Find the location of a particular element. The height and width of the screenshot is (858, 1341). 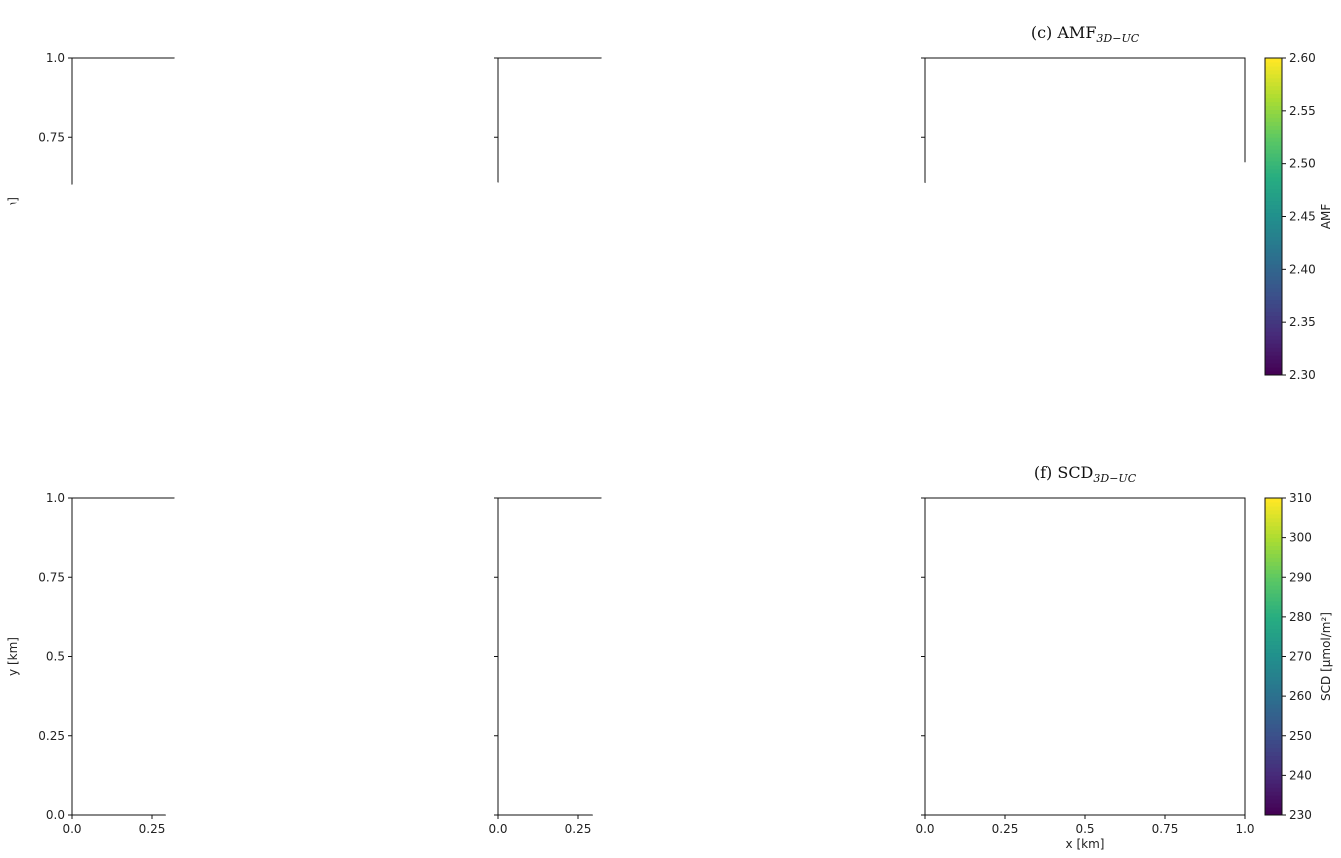

y-tick-label: 0.0 is located at coordinates (55, 815).